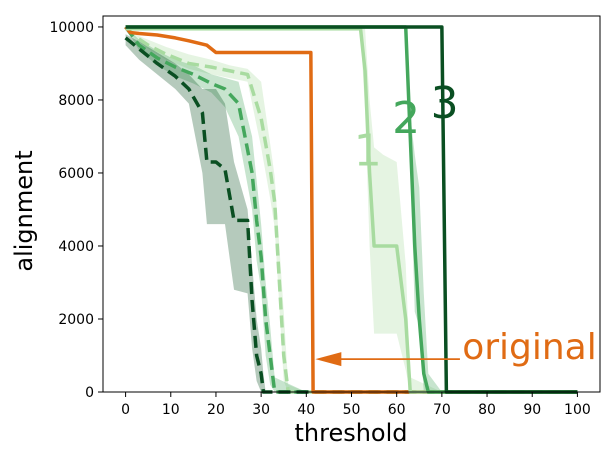 The width and height of the screenshot is (615, 461). I want to click on x-tick-label: 40, so click(306, 410).